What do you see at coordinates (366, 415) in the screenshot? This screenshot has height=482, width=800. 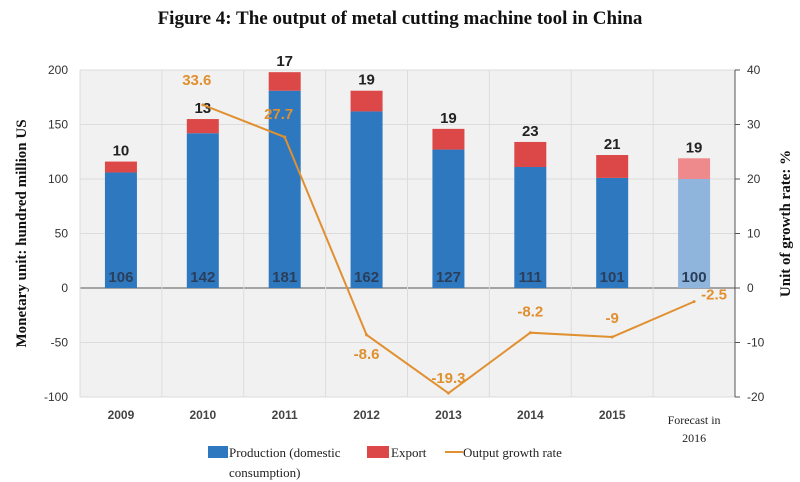 I see `x-tick-label: 2012` at bounding box center [366, 415].